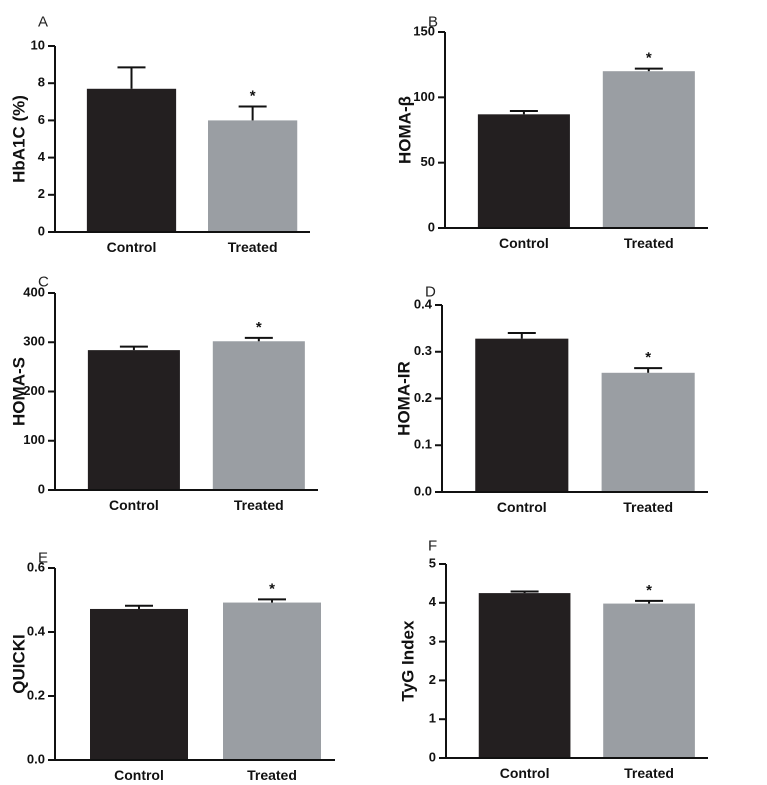  Describe the element at coordinates (253, 176) in the screenshot. I see `panel-a-bar-treated` at that location.